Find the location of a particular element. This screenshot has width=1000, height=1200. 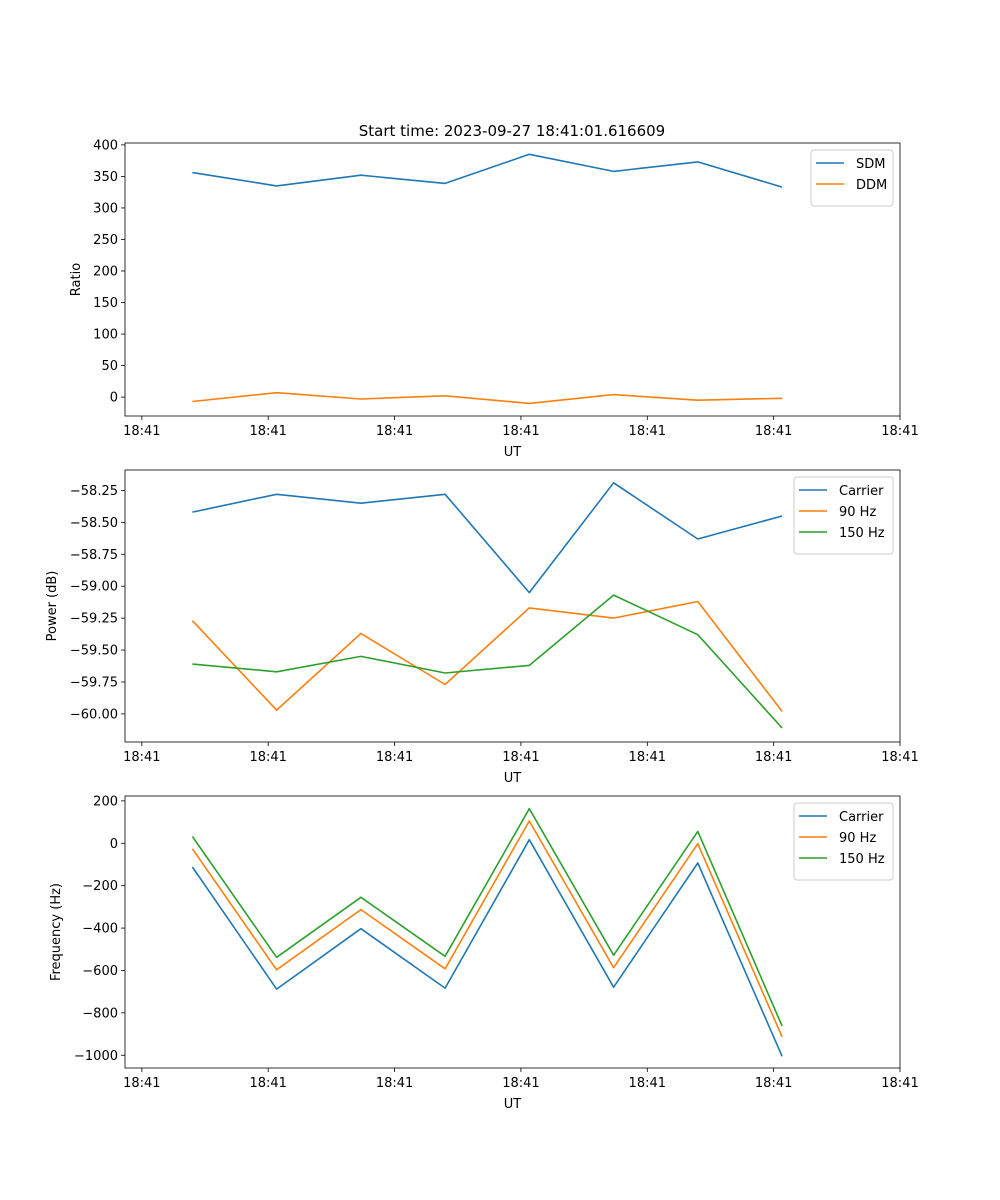

y-tick-label: −200 is located at coordinates (100, 886).